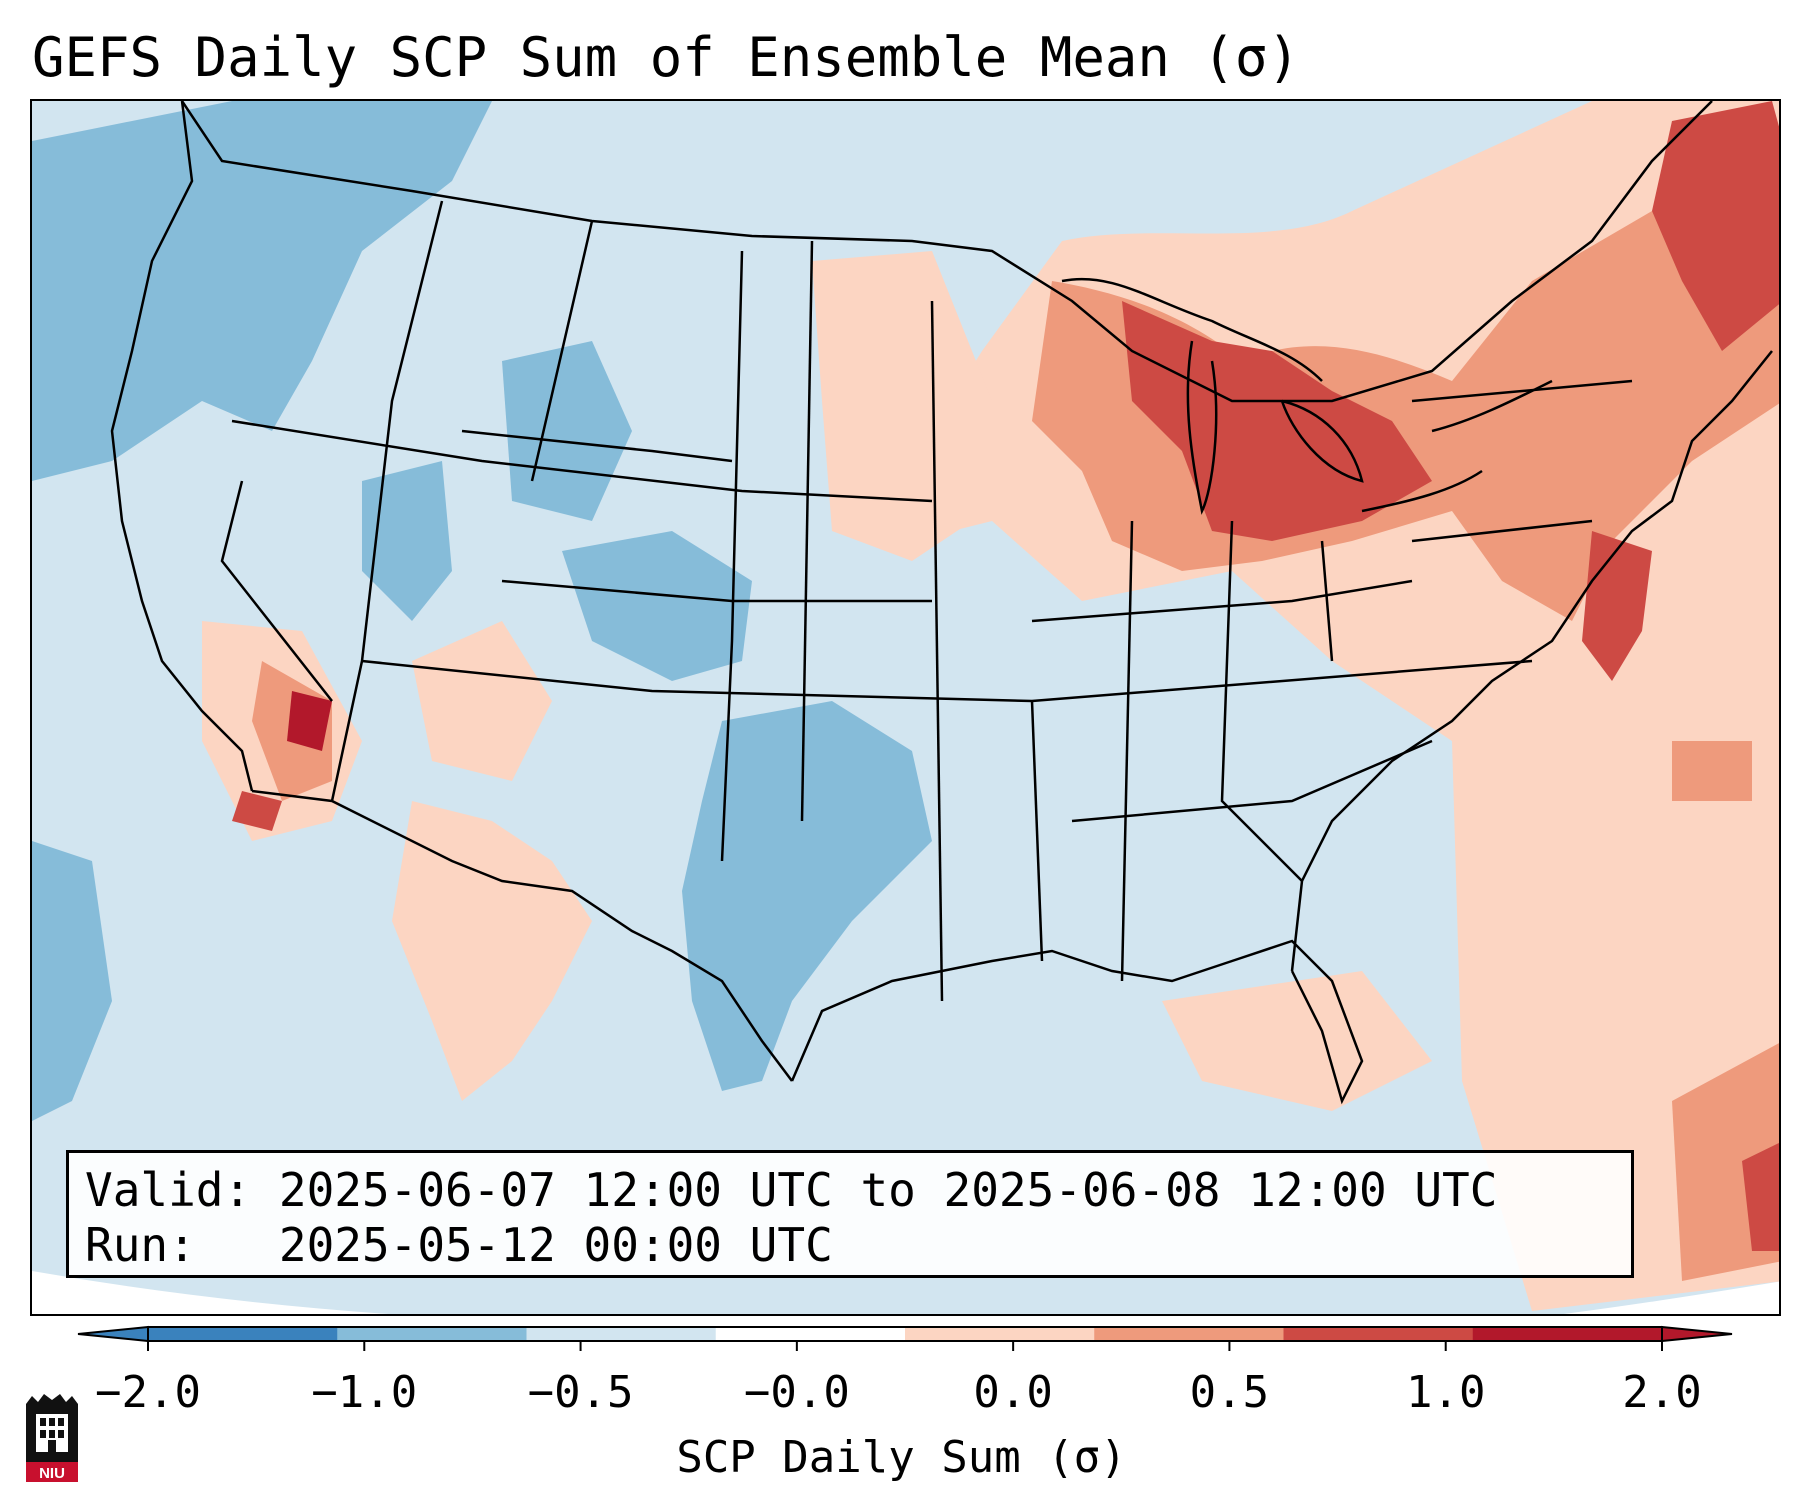  What do you see at coordinates (807, 896) in the screenshot?
I see `anomaly-texas-blue` at bounding box center [807, 896].